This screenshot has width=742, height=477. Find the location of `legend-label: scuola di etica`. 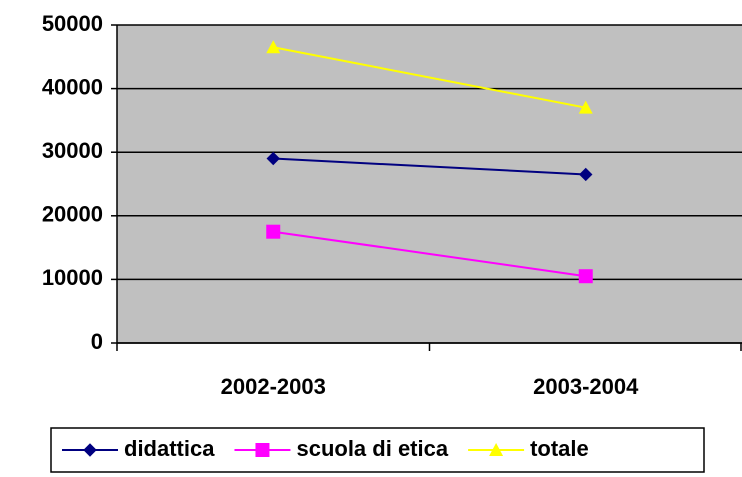

legend-label: scuola di etica is located at coordinates (372, 448).